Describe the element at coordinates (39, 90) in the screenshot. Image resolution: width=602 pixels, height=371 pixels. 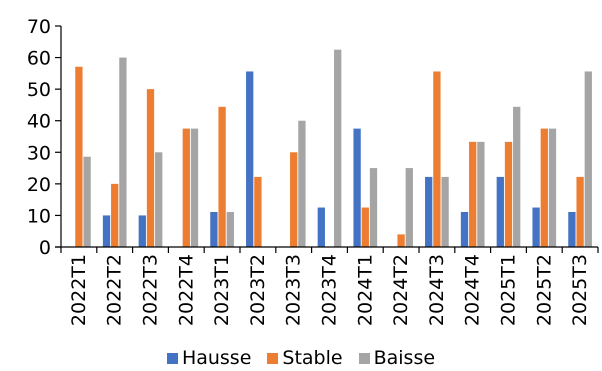
I see `y-tick-label: 50` at that location.